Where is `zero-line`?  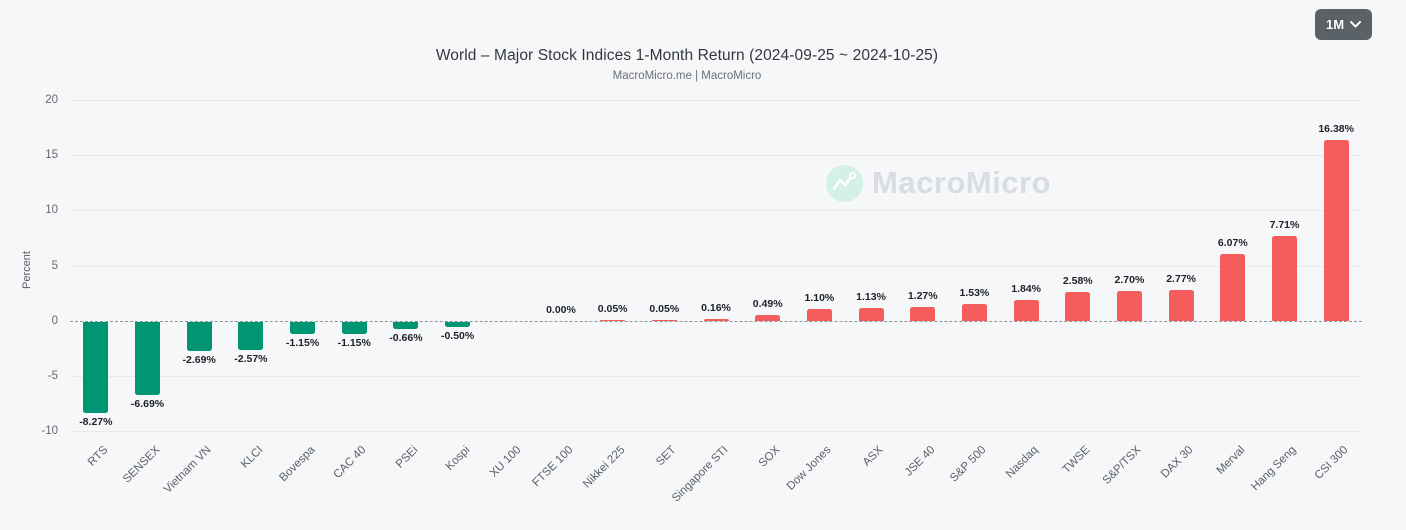
zero-line is located at coordinates (716, 321).